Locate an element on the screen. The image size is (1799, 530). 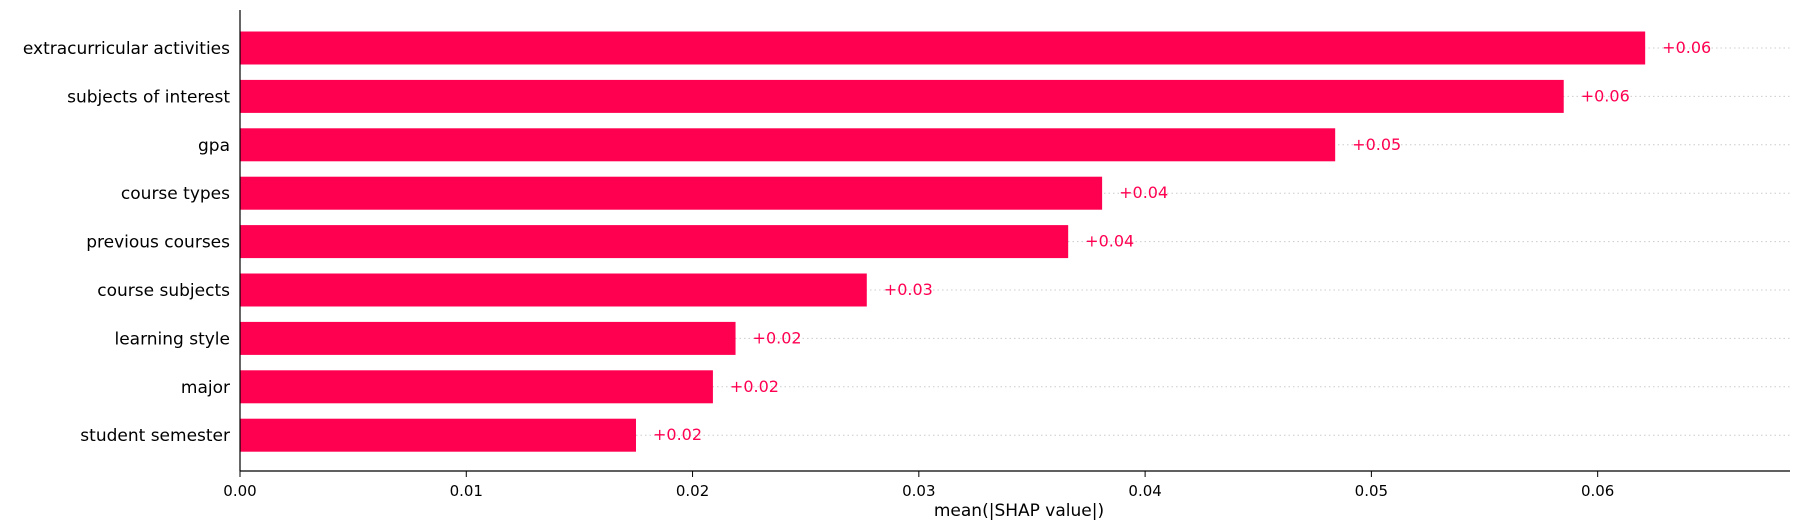
x-tick-label: 0.05 is located at coordinates (1371, 491).